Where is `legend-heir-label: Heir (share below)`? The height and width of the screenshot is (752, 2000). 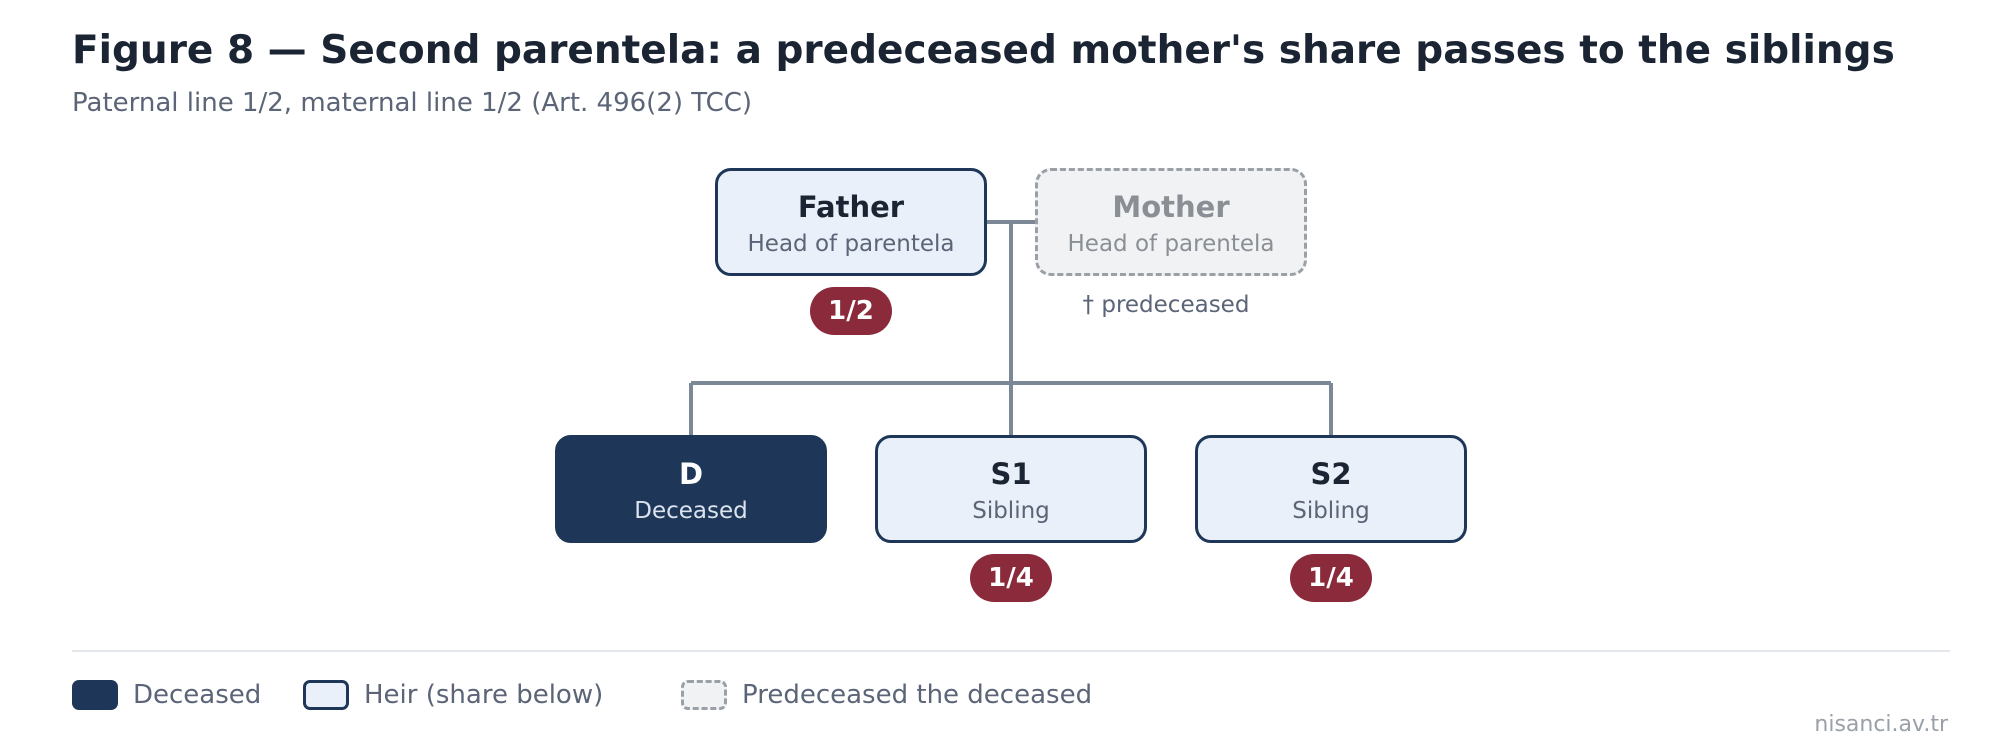
legend-heir-label: Heir (share below) is located at coordinates (484, 695).